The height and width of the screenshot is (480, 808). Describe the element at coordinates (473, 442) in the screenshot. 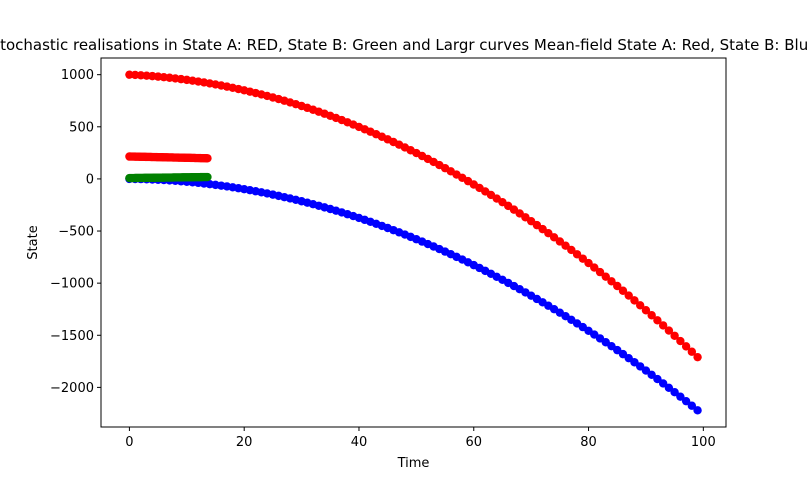

I see `x-tick-label: 60` at that location.